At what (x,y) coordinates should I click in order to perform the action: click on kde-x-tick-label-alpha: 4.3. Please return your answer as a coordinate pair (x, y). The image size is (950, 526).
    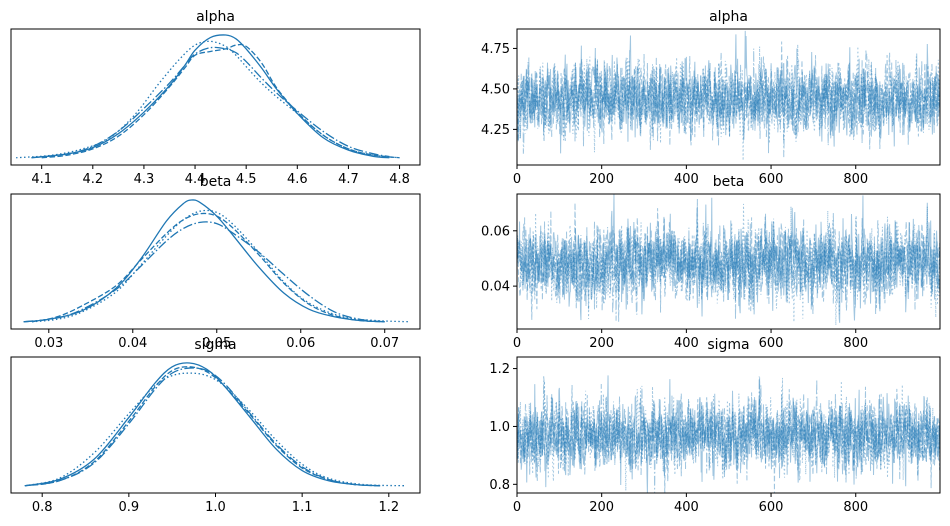
    Looking at the image, I should click on (144, 179).